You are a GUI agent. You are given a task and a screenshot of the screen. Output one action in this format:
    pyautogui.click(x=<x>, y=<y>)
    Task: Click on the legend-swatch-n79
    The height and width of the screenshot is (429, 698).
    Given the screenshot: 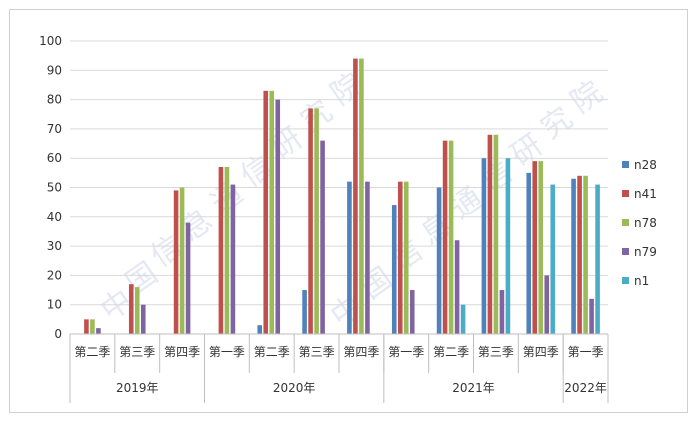 What is the action you would take?
    pyautogui.click(x=625, y=251)
    